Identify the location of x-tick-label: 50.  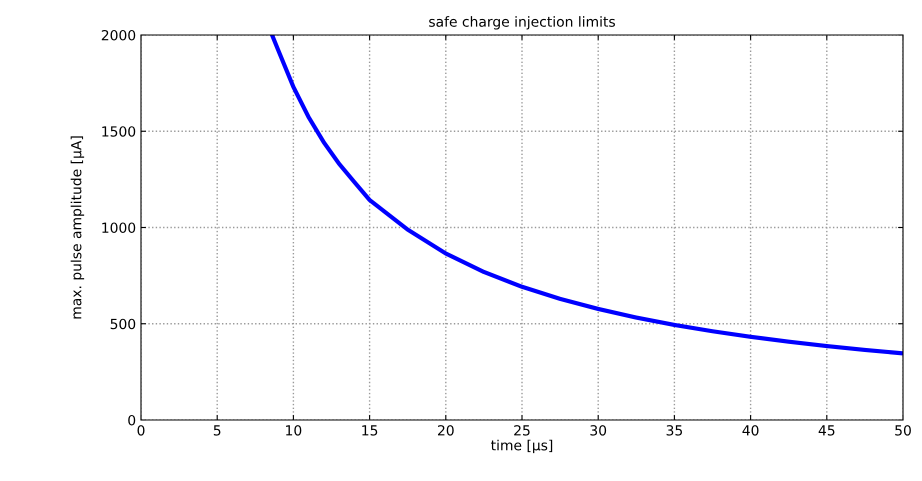
(903, 430).